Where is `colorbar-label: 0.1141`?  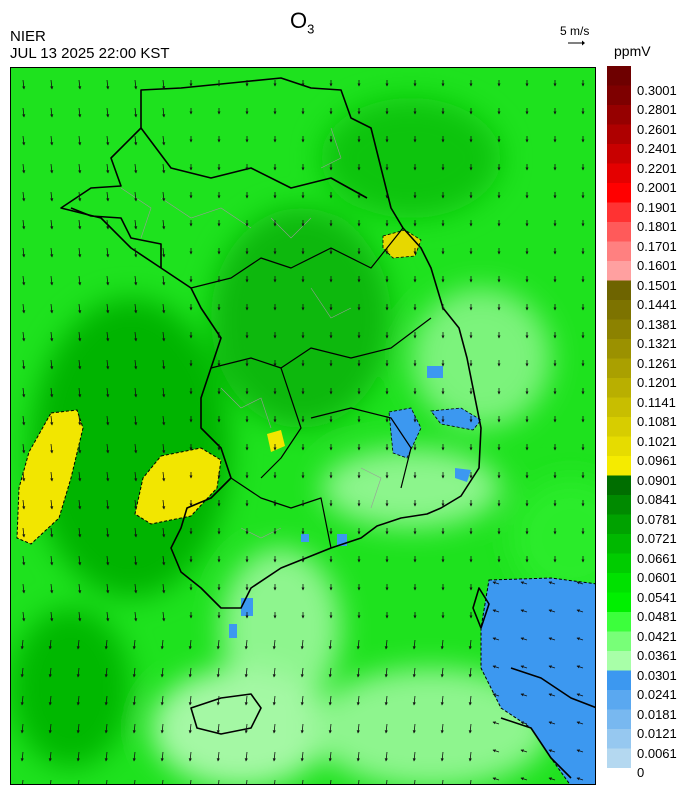
colorbar-label: 0.1141 is located at coordinates (656, 402).